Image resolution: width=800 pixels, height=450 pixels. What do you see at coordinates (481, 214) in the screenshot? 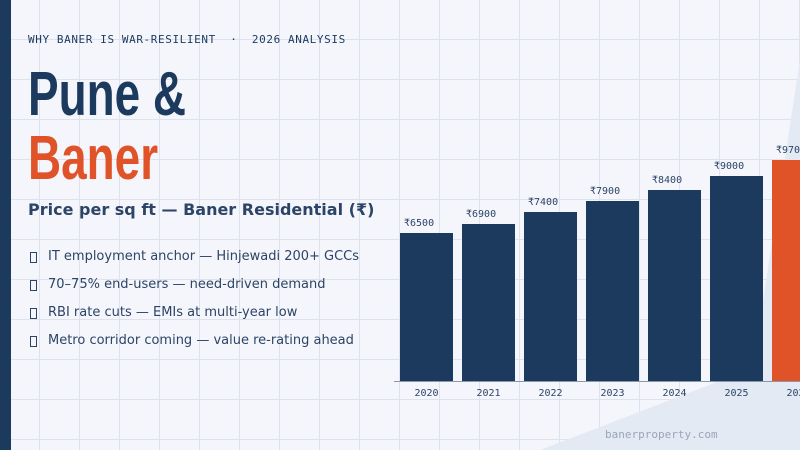
I see `bar-value-label: ₹6900` at bounding box center [481, 214].